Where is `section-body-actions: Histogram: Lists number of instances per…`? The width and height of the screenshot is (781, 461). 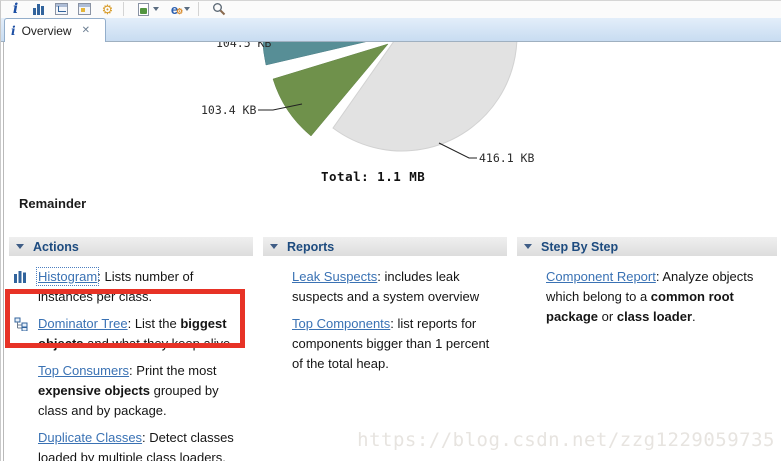
section-body-actions: Histogram: Lists number of instances per… is located at coordinates (131, 358).